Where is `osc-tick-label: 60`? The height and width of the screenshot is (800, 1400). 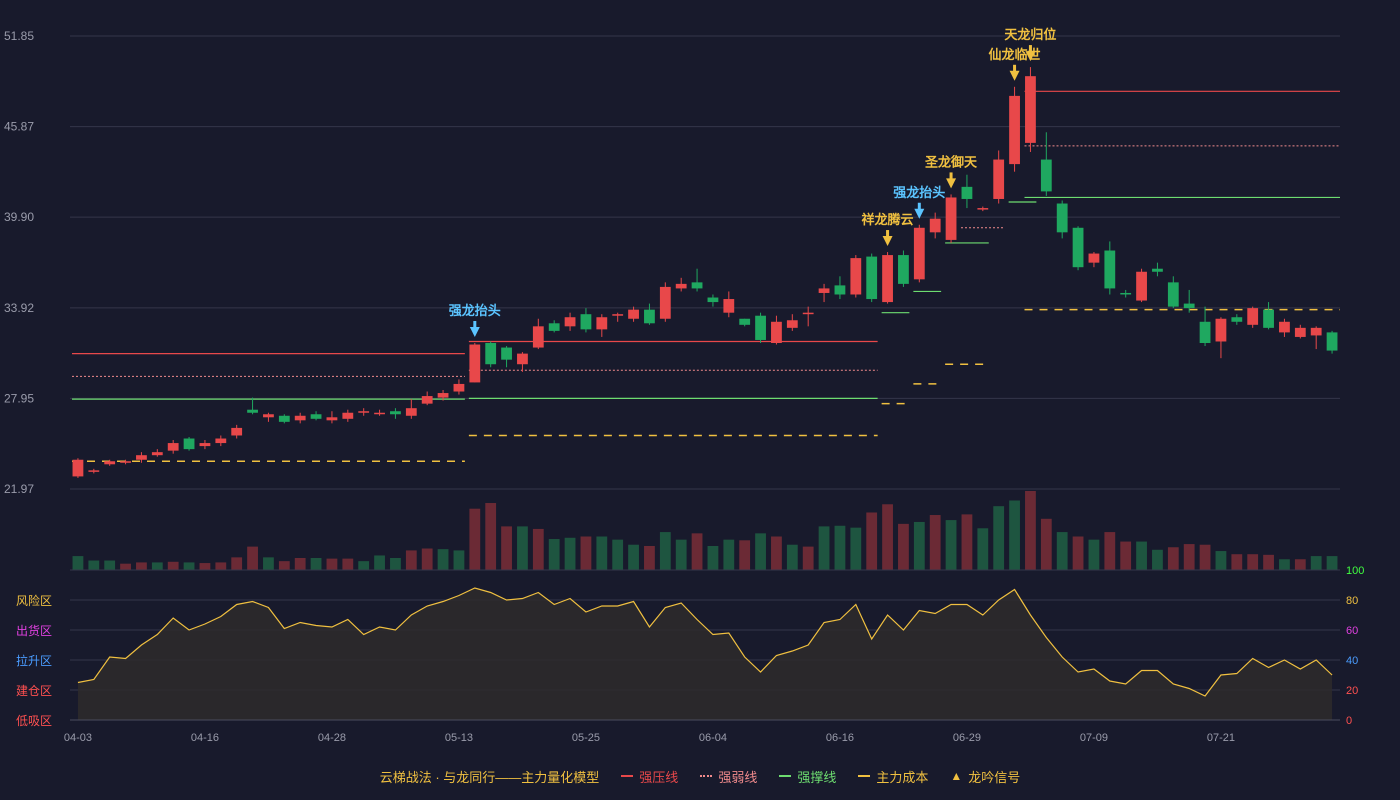 osc-tick-label: 60 is located at coordinates (1352, 631).